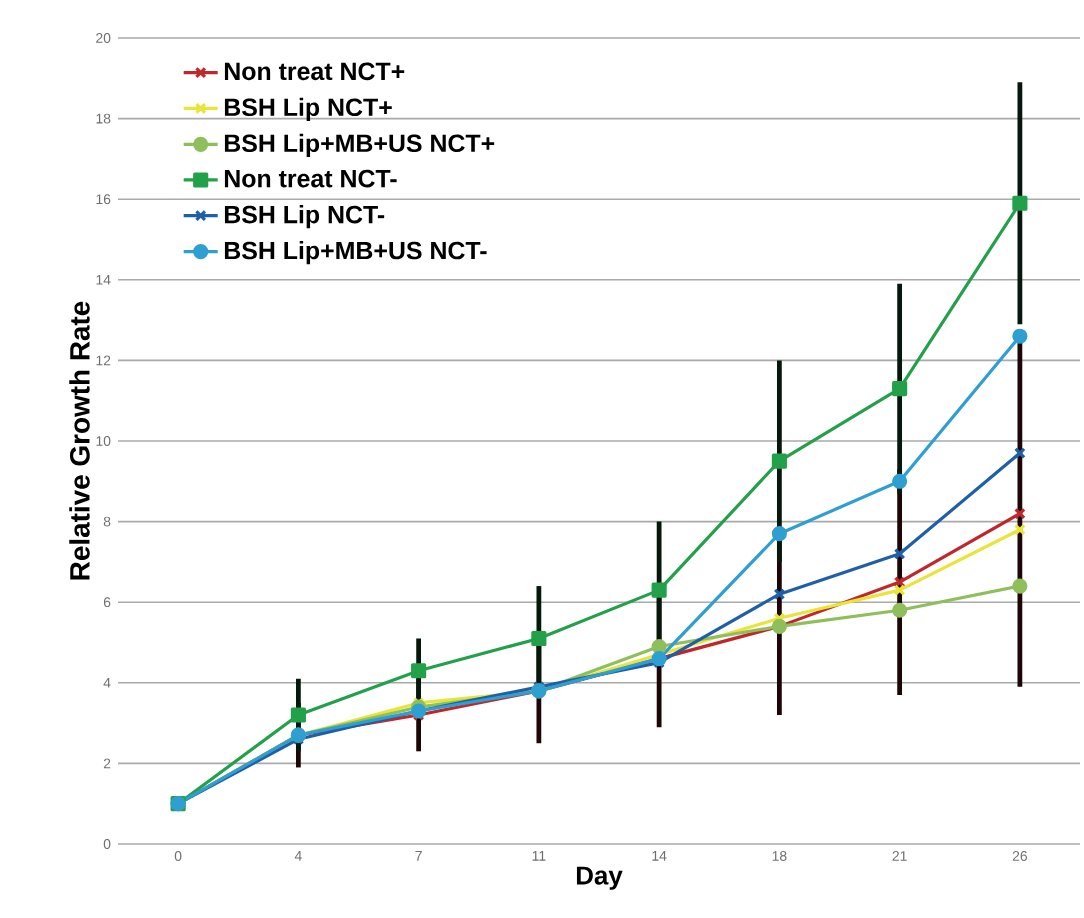  Describe the element at coordinates (308, 109) in the screenshot. I see `legend-label: BSH Lip NCT+` at that location.